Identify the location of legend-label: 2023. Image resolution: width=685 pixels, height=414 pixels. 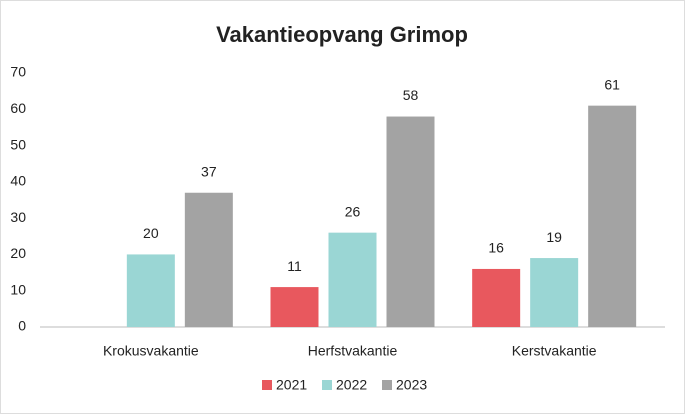
(411, 385).